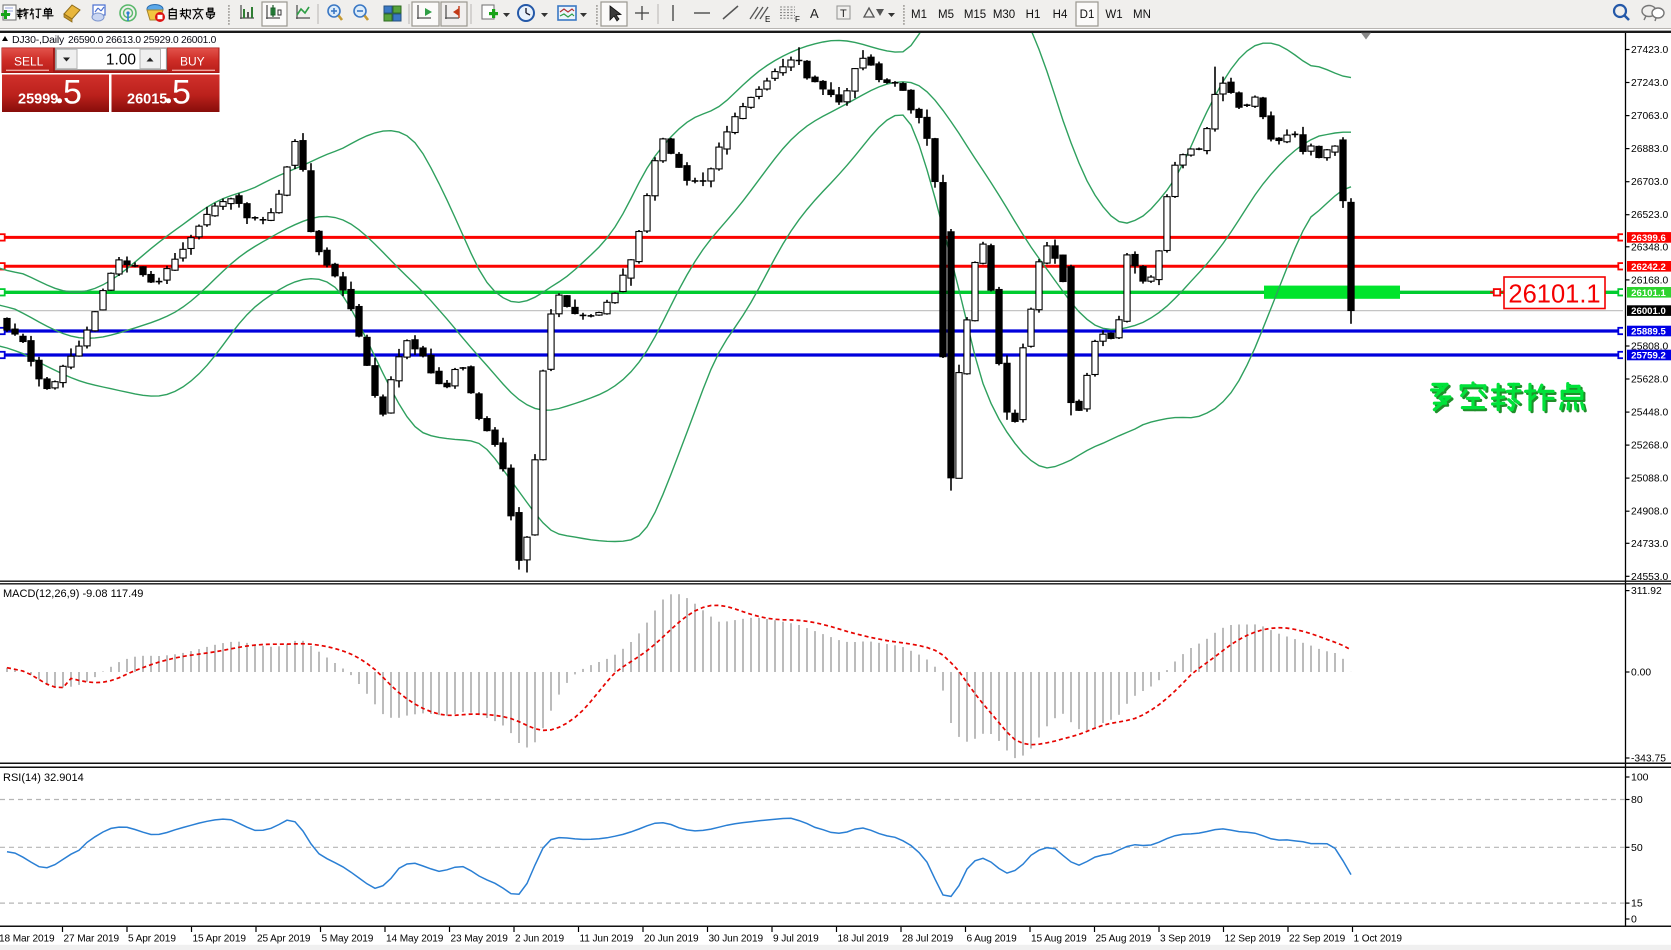 The image size is (1671, 950). What do you see at coordinates (1640, 778) in the screenshot?
I see `svg-text: 100` at bounding box center [1640, 778].